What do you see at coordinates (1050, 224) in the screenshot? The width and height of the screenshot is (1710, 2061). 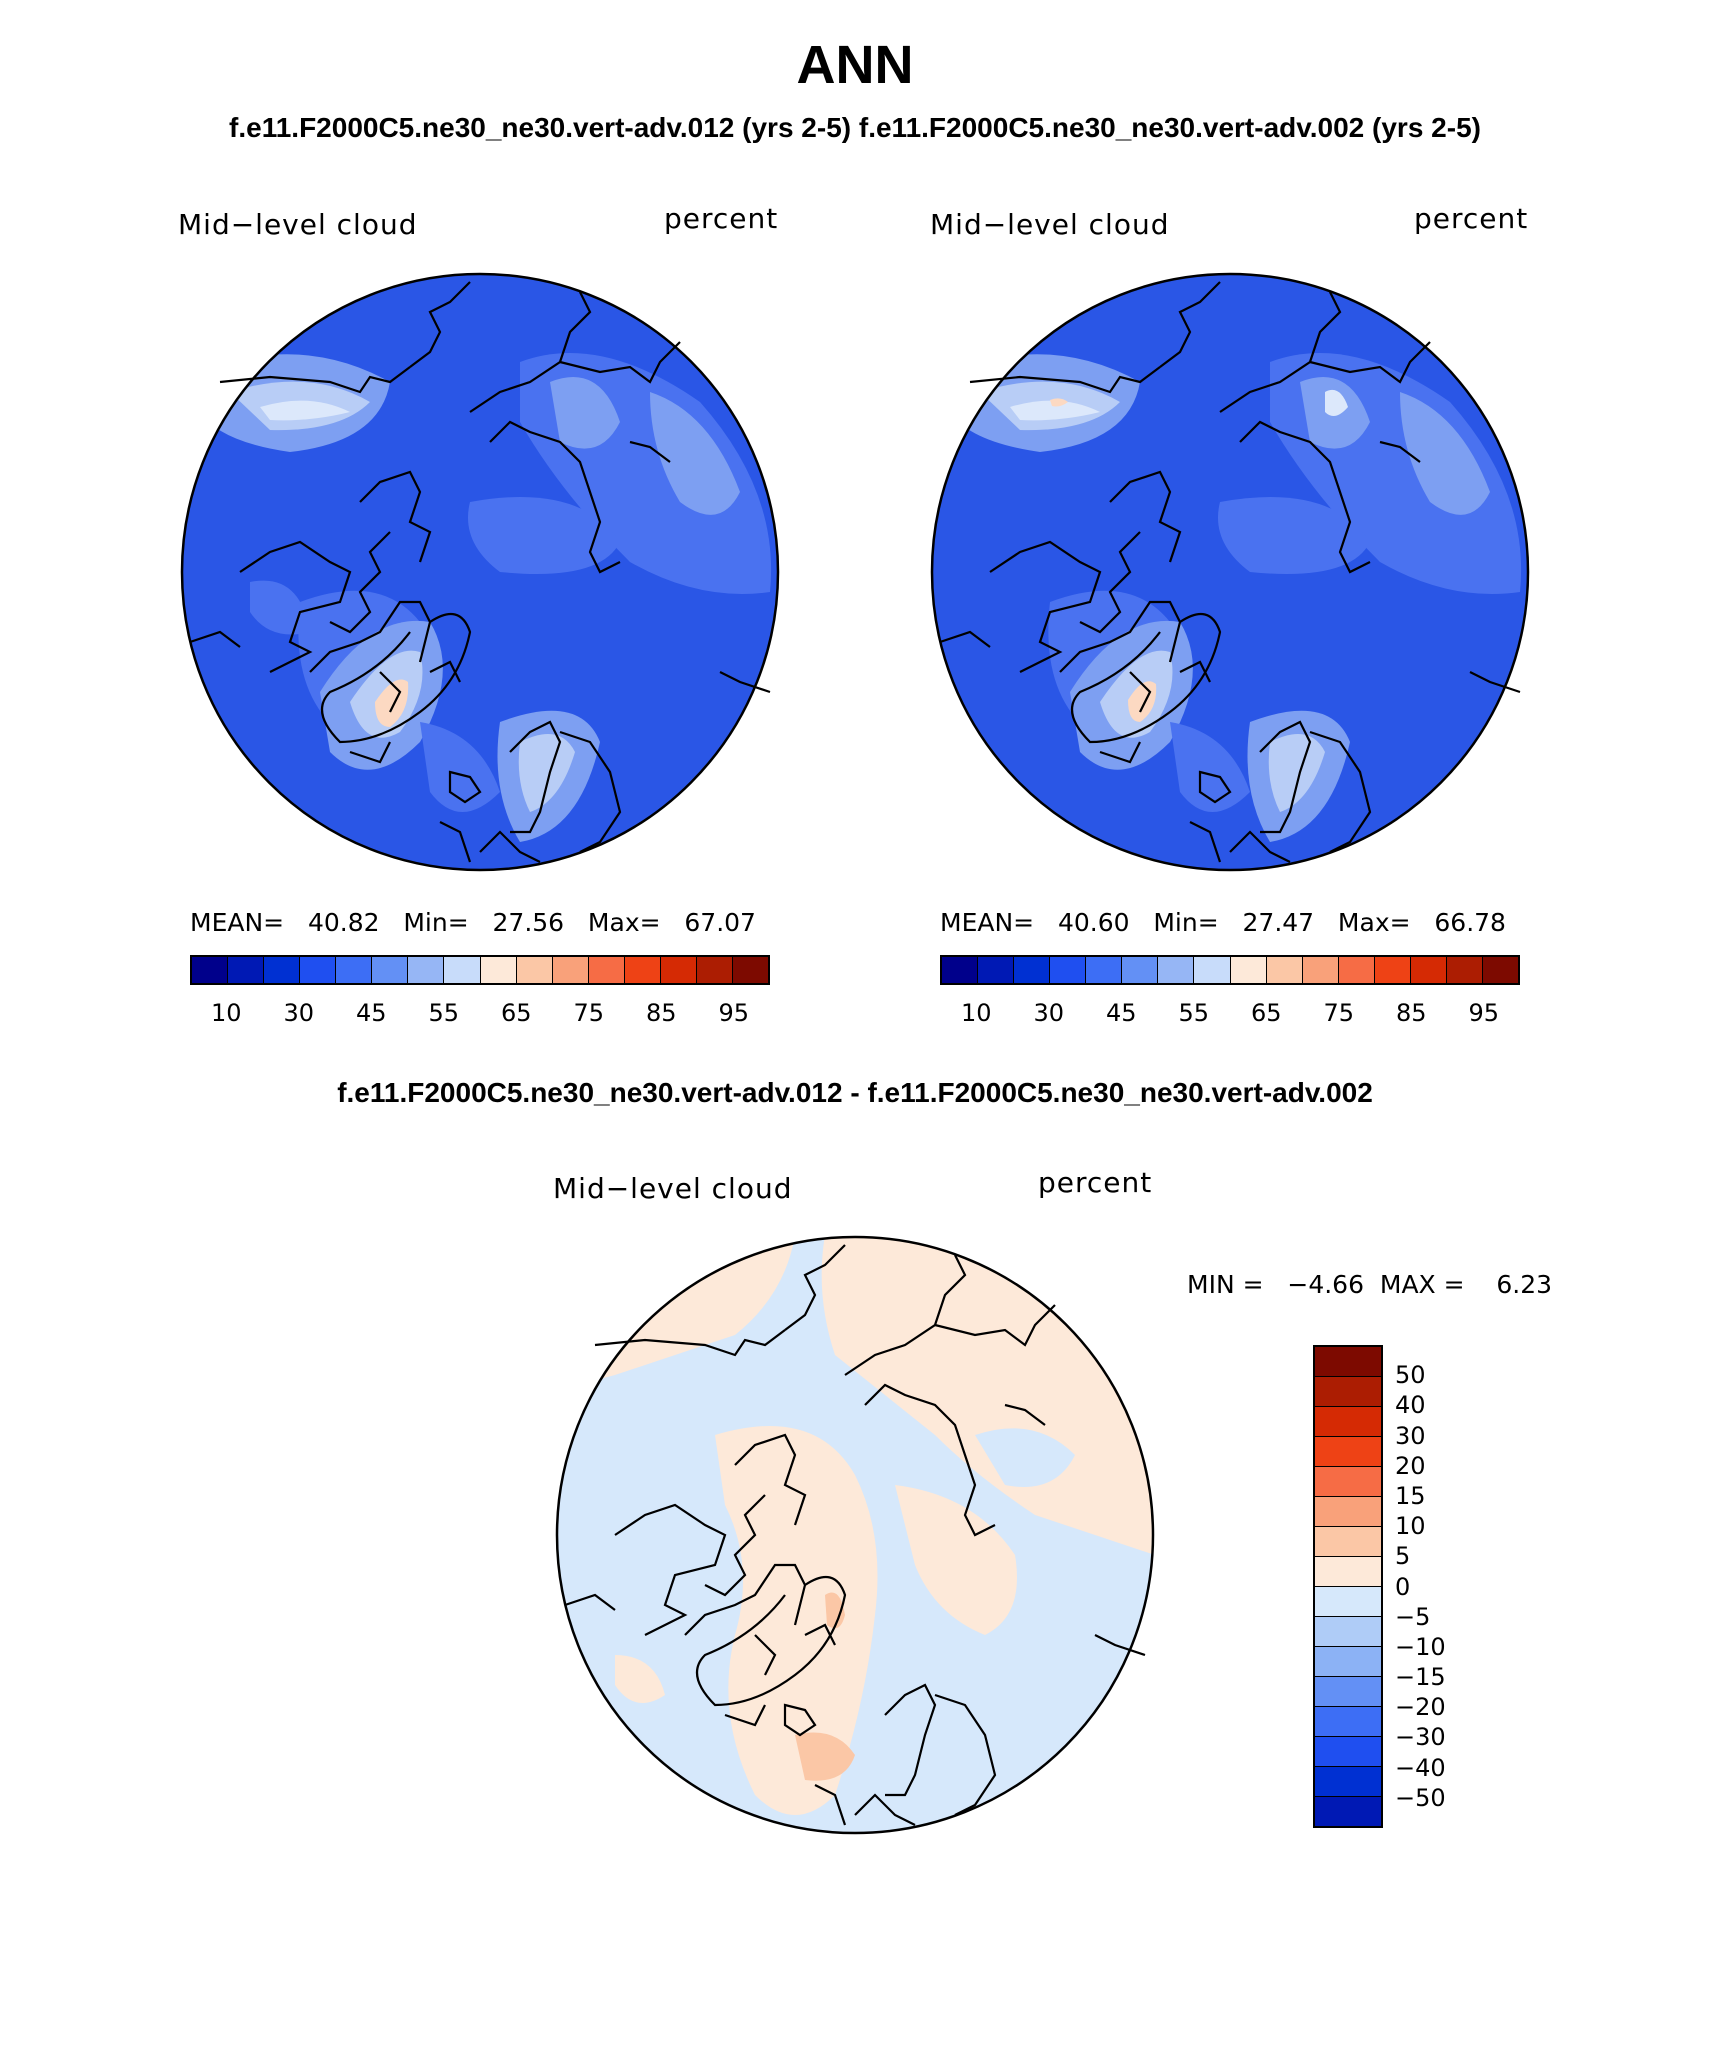 I see `panel2-variable-label: Mid−level cloud` at bounding box center [1050, 224].